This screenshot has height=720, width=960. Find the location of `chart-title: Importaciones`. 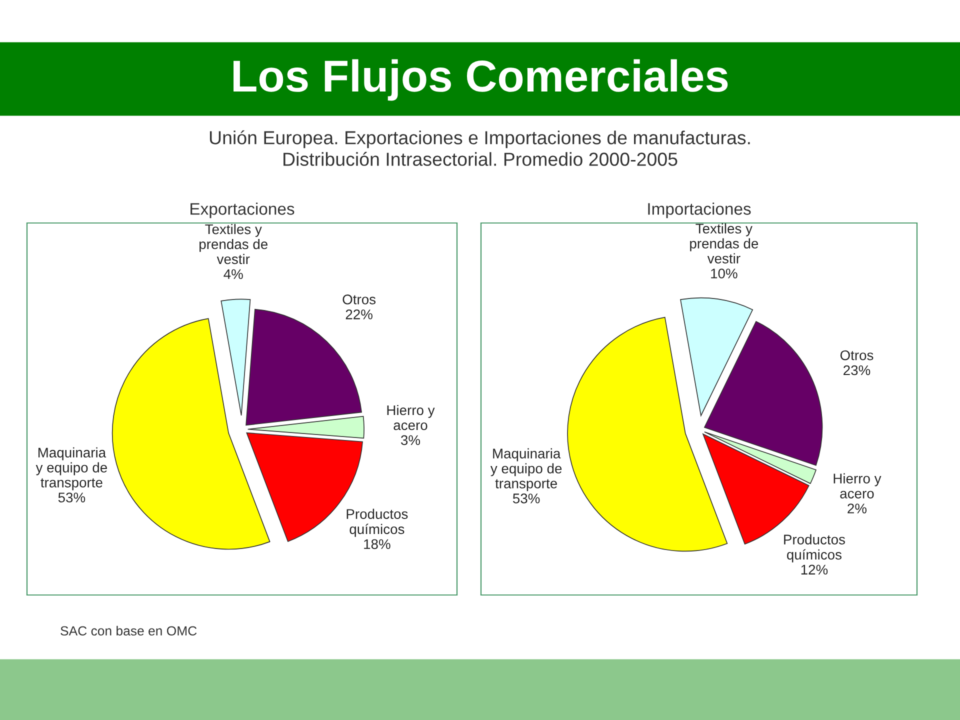

chart-title: Importaciones is located at coordinates (699, 210).